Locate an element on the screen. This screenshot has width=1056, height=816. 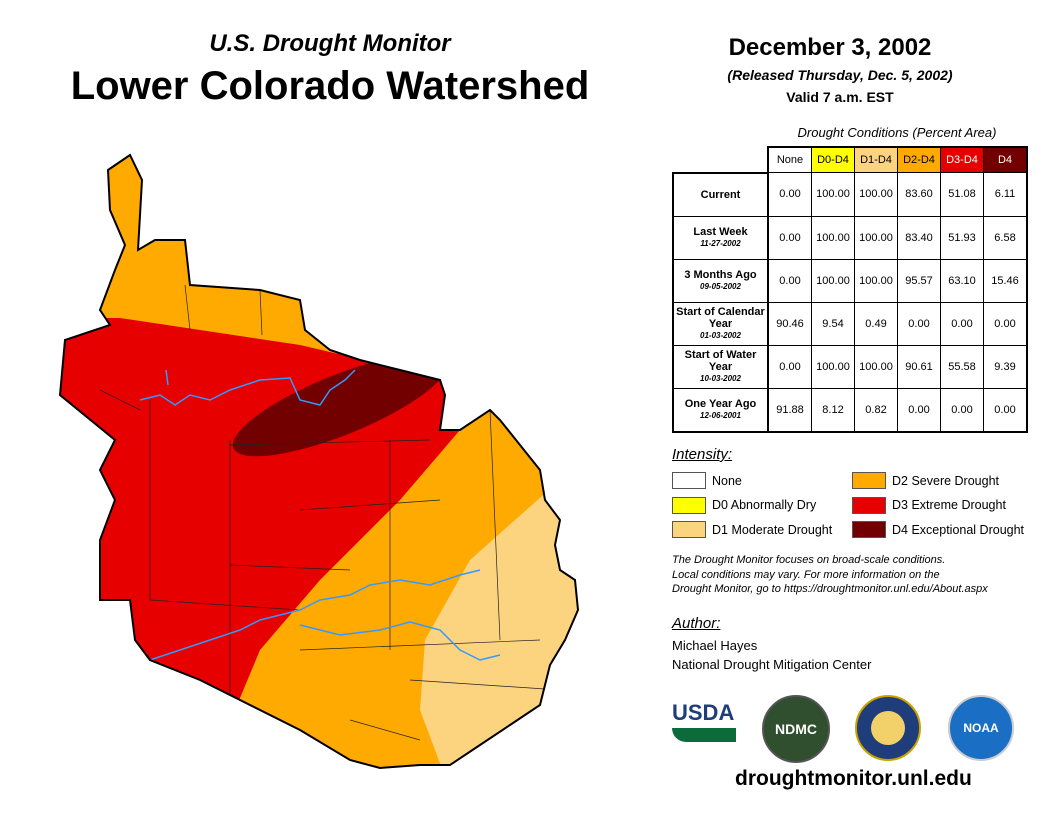
ndmc-logo: NDMC is located at coordinates (796, 729).